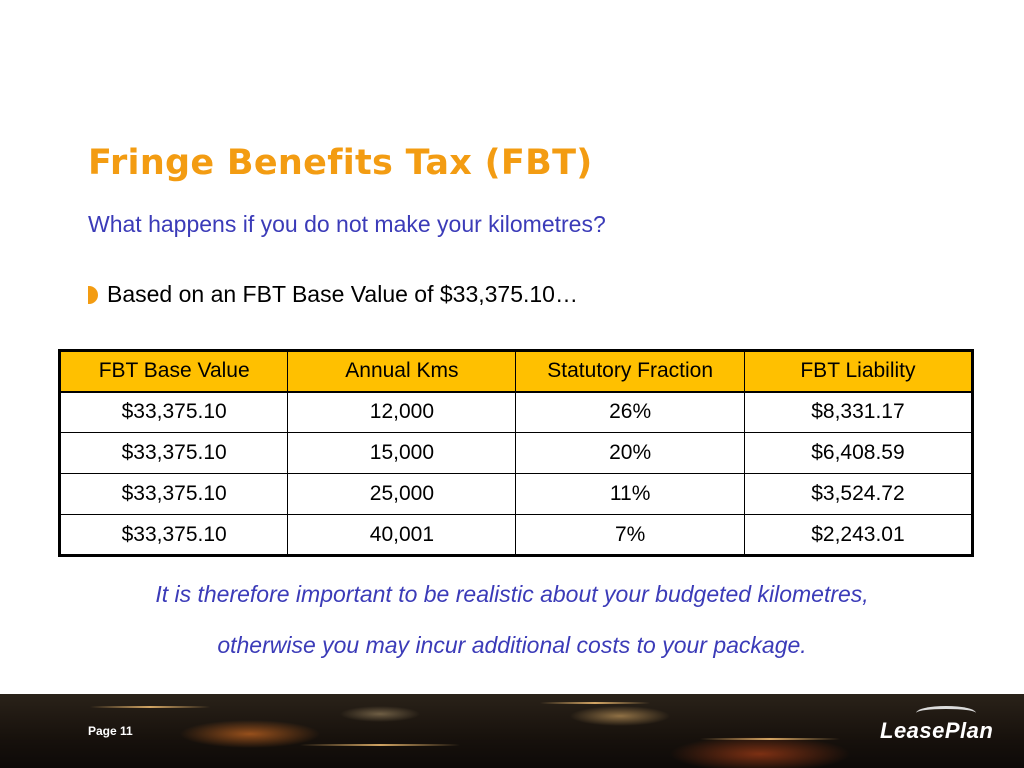  I want to click on table-row: $33,375.10 15,000 20% $6,408.59, so click(516, 453).